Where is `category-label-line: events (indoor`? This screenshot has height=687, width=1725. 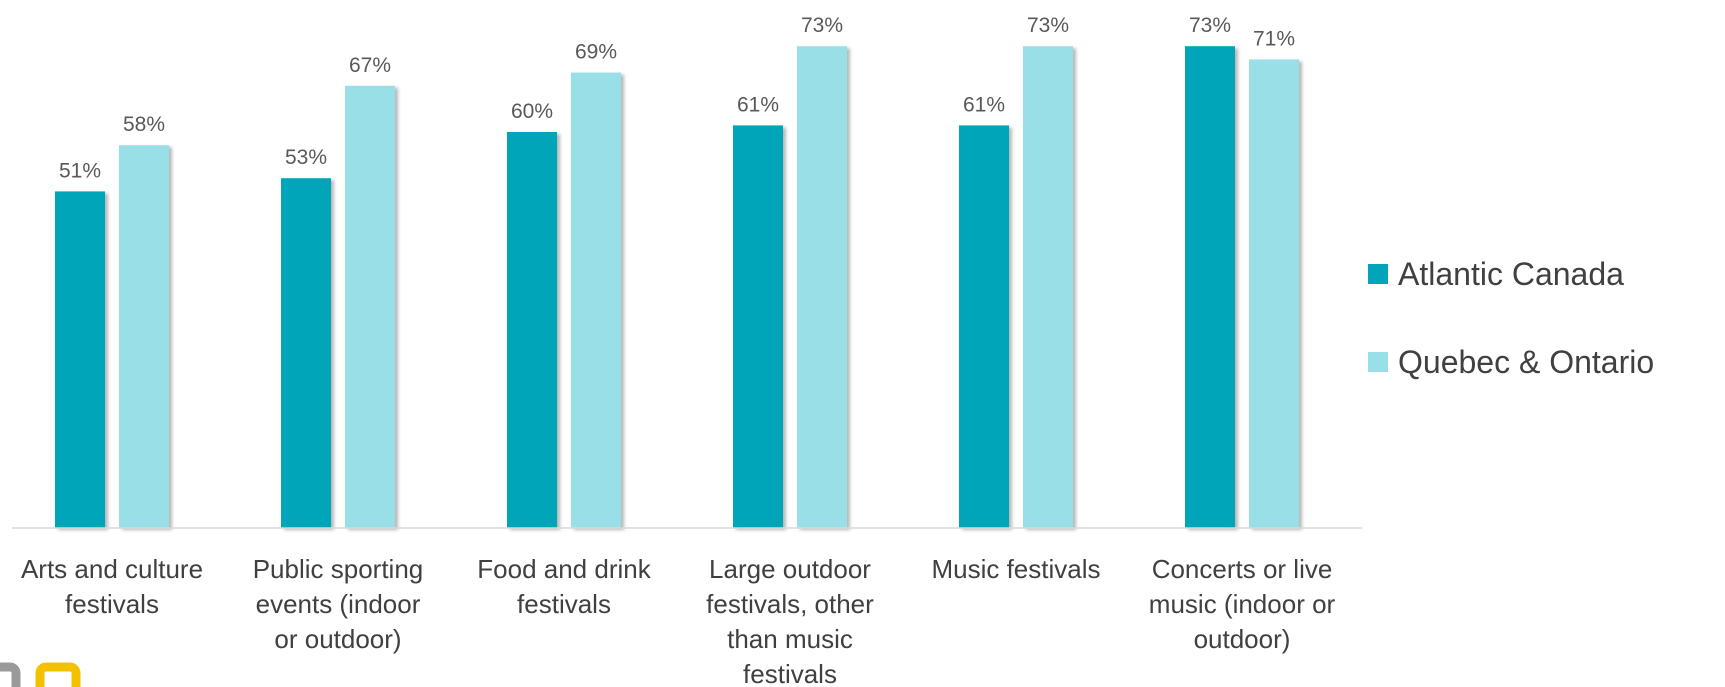
category-label-line: events (indoor is located at coordinates (338, 604).